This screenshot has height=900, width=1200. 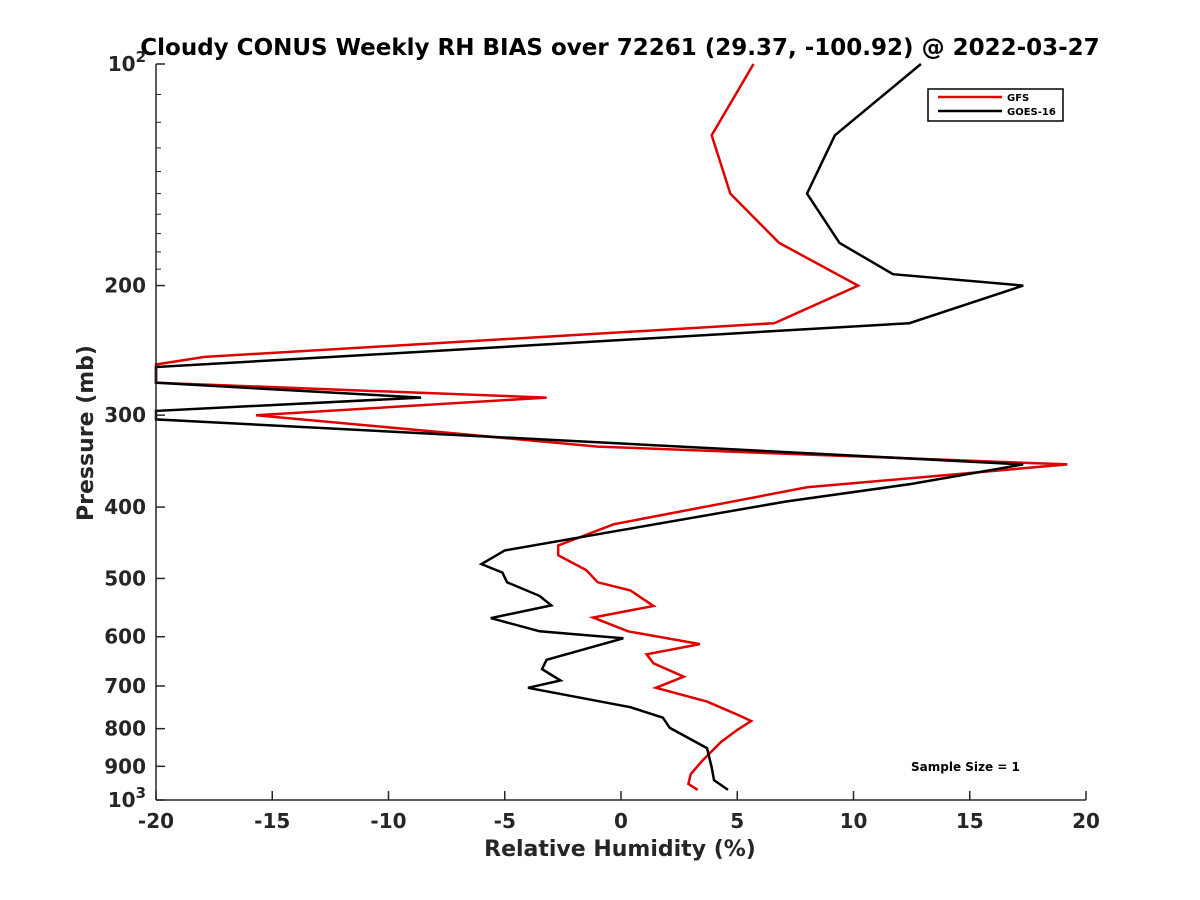 What do you see at coordinates (125, 415) in the screenshot?
I see `y-tick-label: 300` at bounding box center [125, 415].